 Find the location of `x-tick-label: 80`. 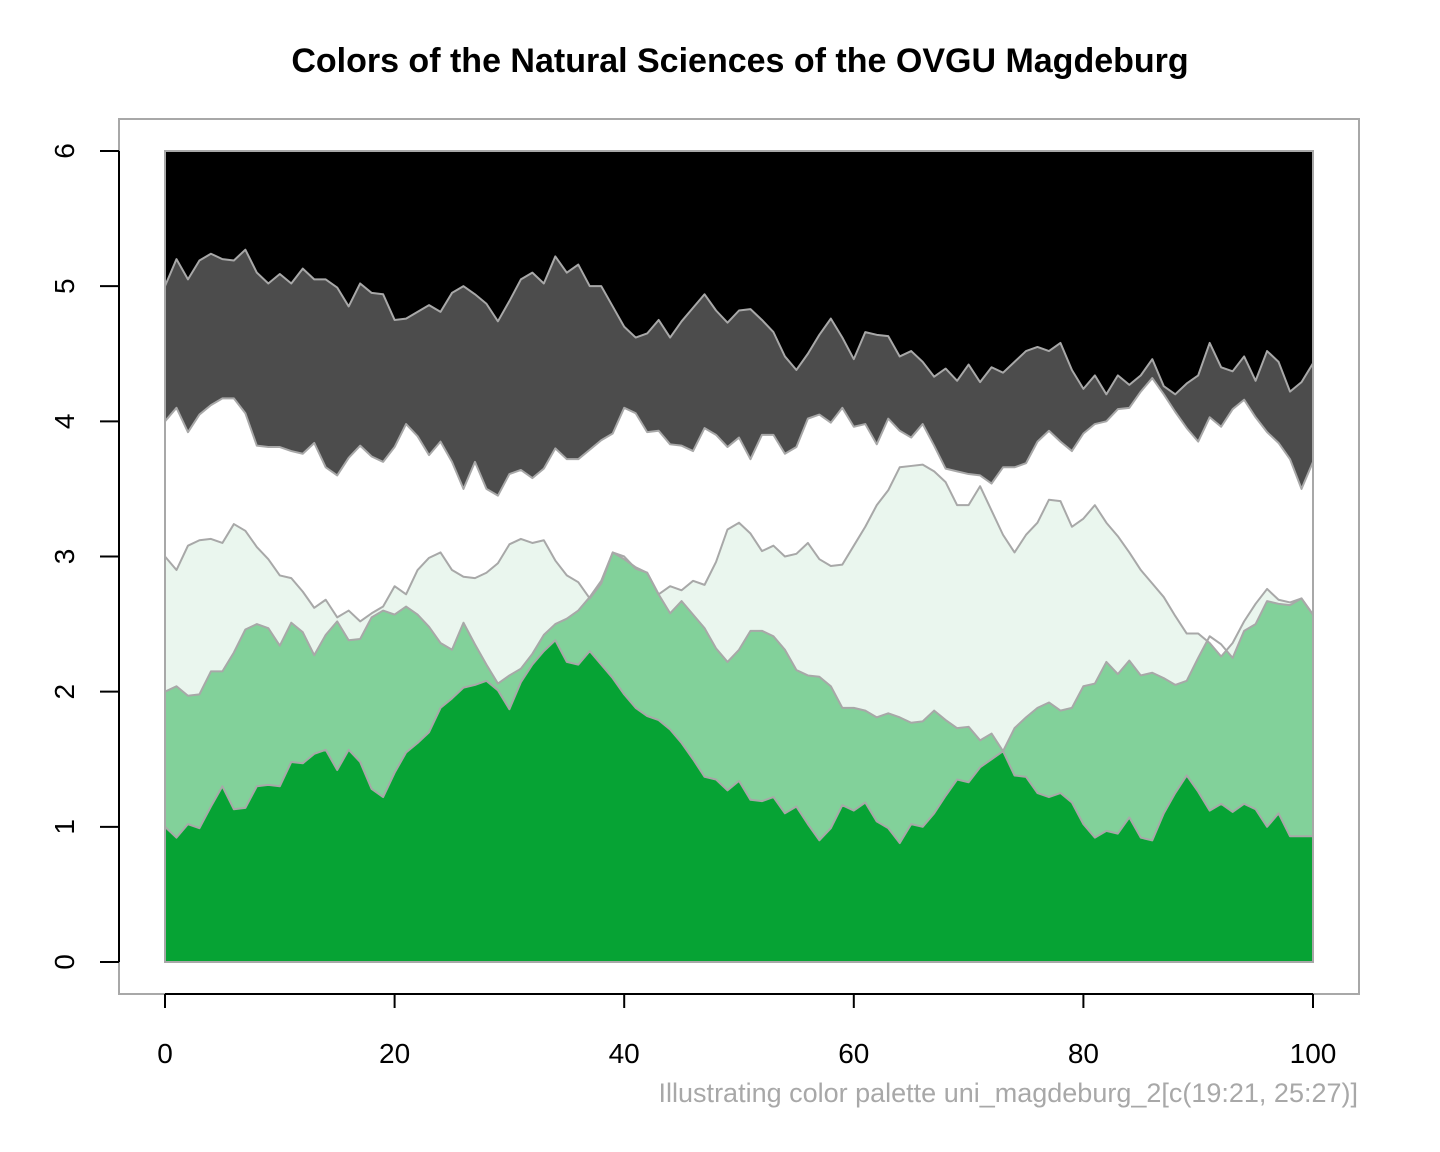

x-tick-label: 80 is located at coordinates (1083, 1053).